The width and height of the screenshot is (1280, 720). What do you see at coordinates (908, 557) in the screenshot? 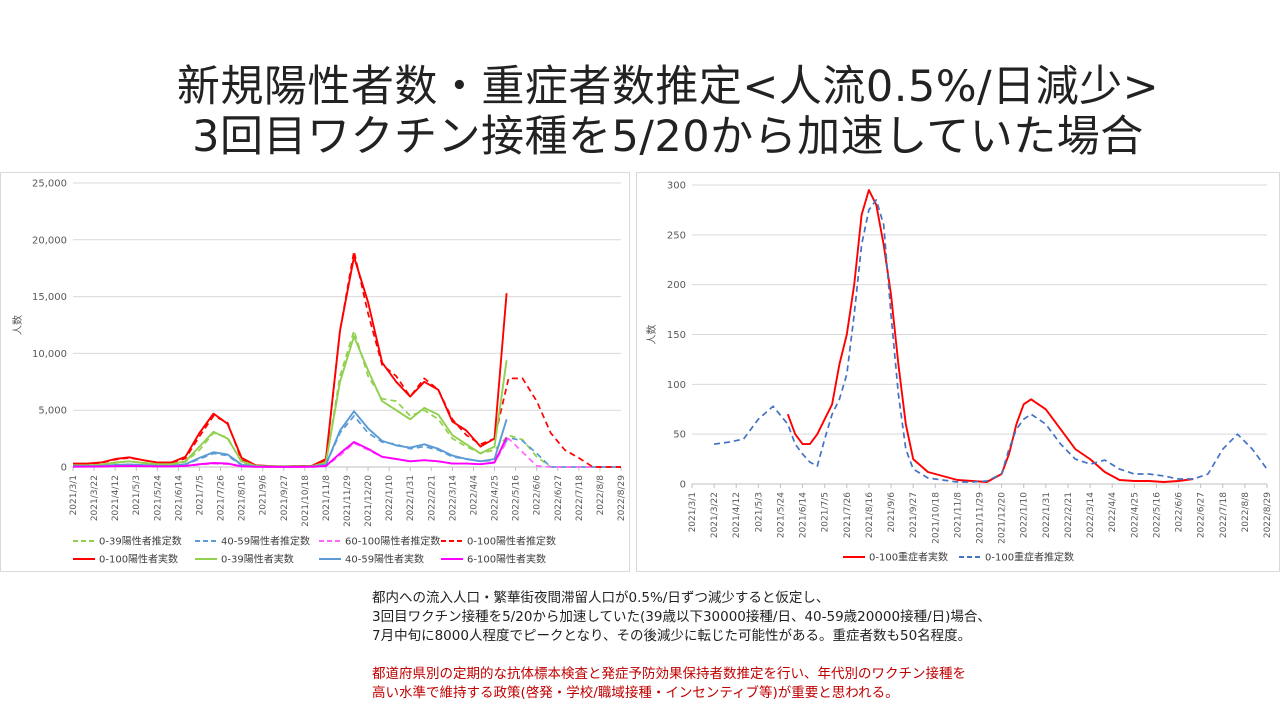
I see `legend-label: 0-100重症者実数` at bounding box center [908, 557].